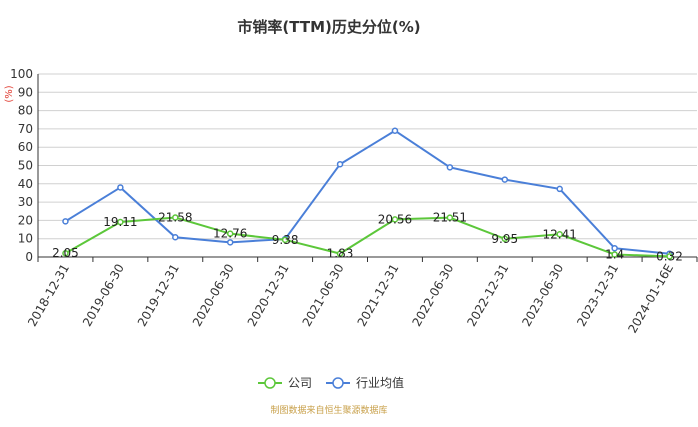 This screenshot has height=427, width=698. I want to click on data-label: 0.32, so click(669, 256).